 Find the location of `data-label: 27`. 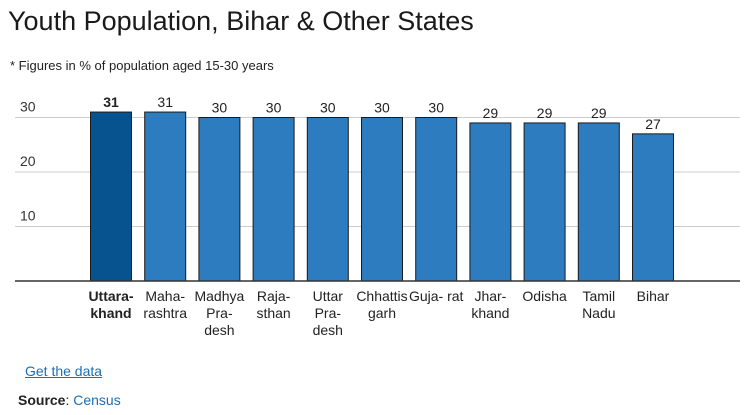

data-label: 27 is located at coordinates (653, 124).